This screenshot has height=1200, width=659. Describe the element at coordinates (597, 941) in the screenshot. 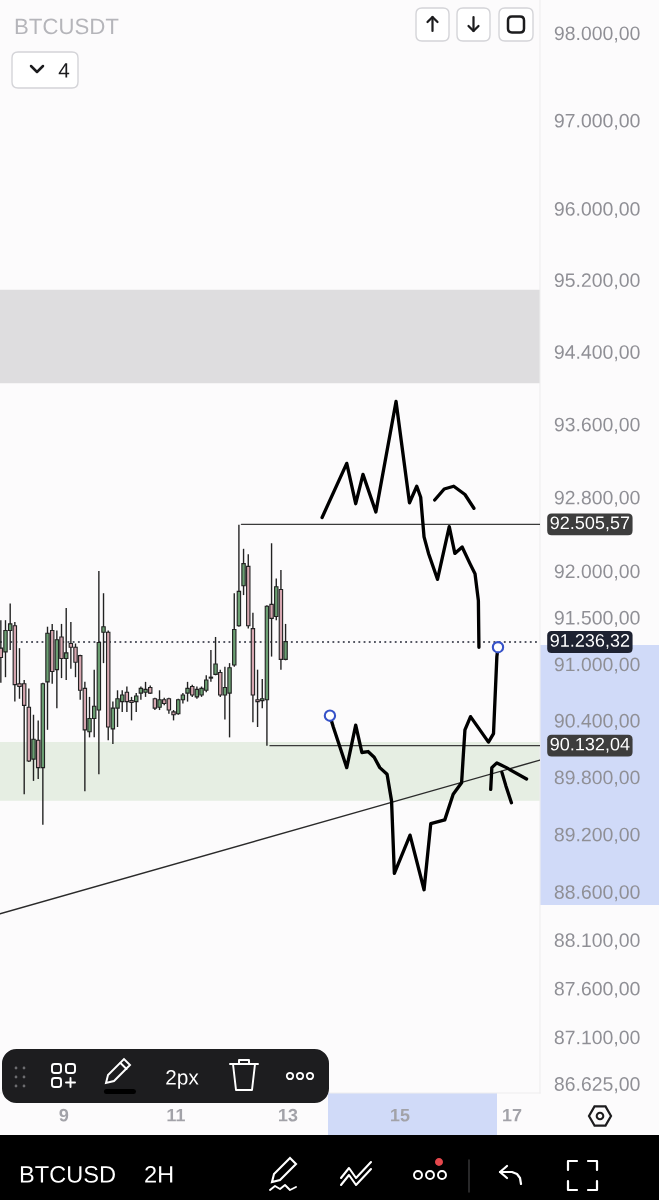

I see `y-tick-label: 88.100,00` at that location.